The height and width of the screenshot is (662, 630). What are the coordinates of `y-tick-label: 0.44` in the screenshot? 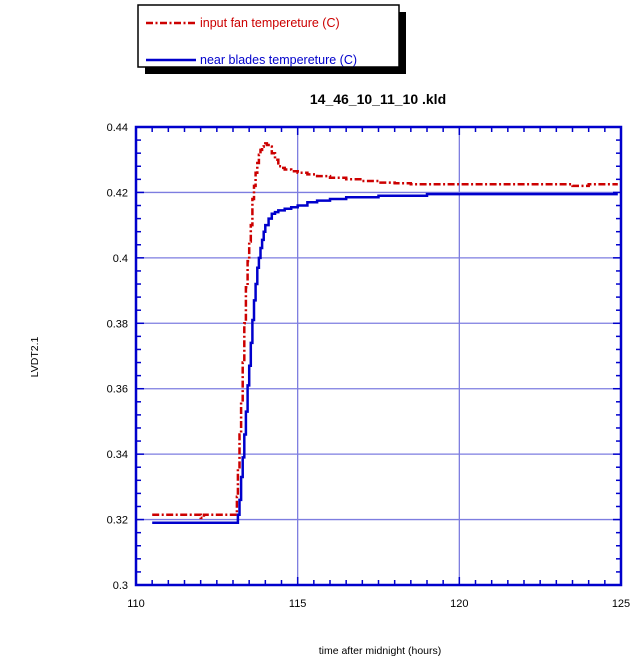 It's located at (117, 128).